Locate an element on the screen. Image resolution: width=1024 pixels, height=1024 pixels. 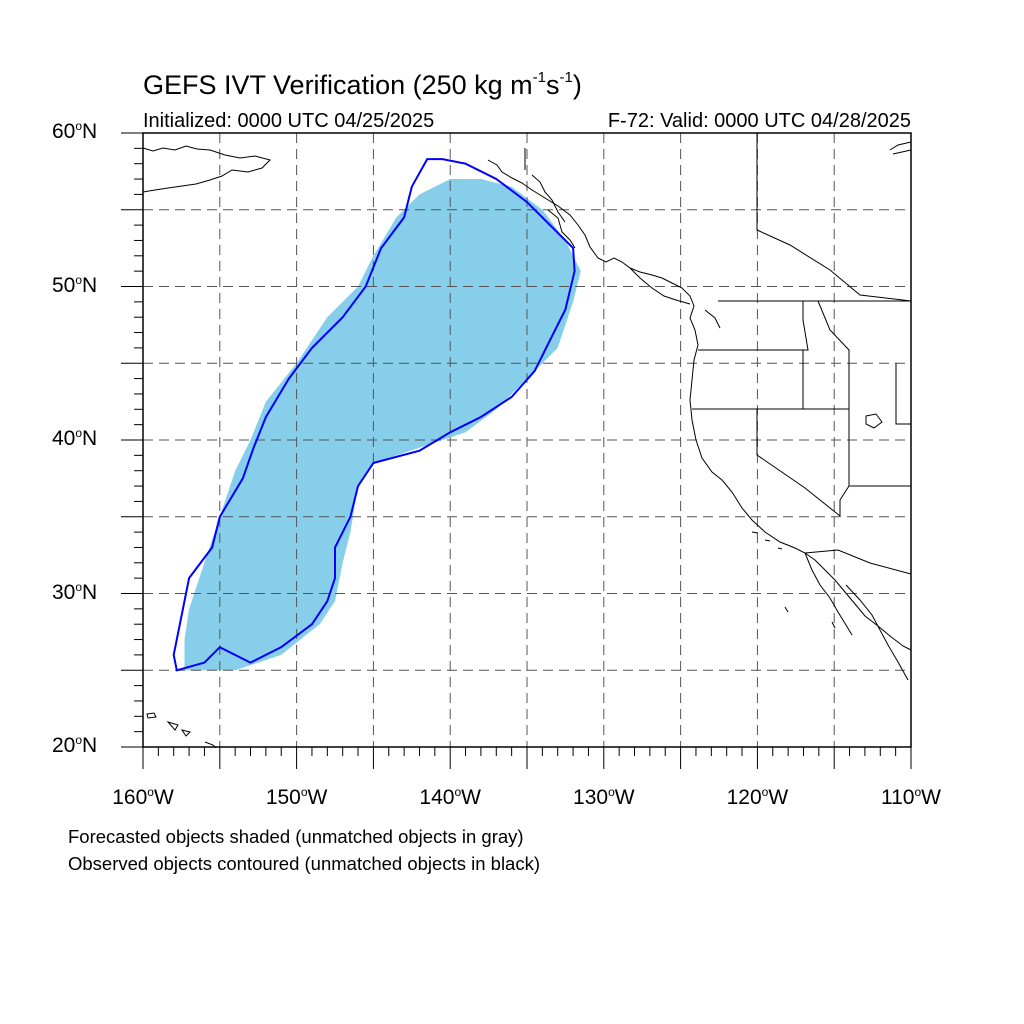
title-main: GEFS IVT Verification (250 kg m is located at coordinates (338, 85).